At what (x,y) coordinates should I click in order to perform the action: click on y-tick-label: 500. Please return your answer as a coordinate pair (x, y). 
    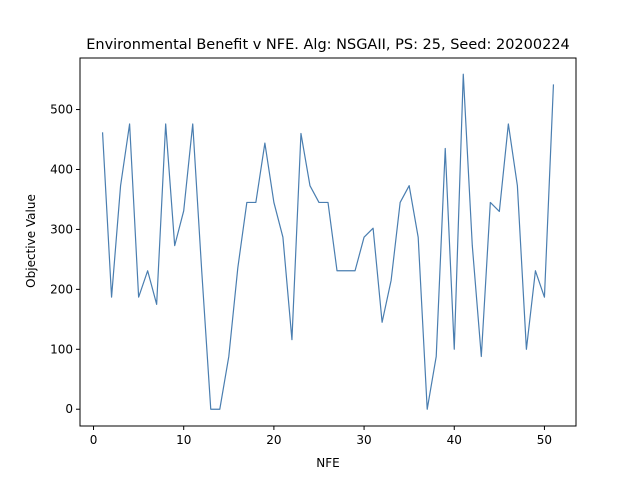
    Looking at the image, I should click on (61, 110).